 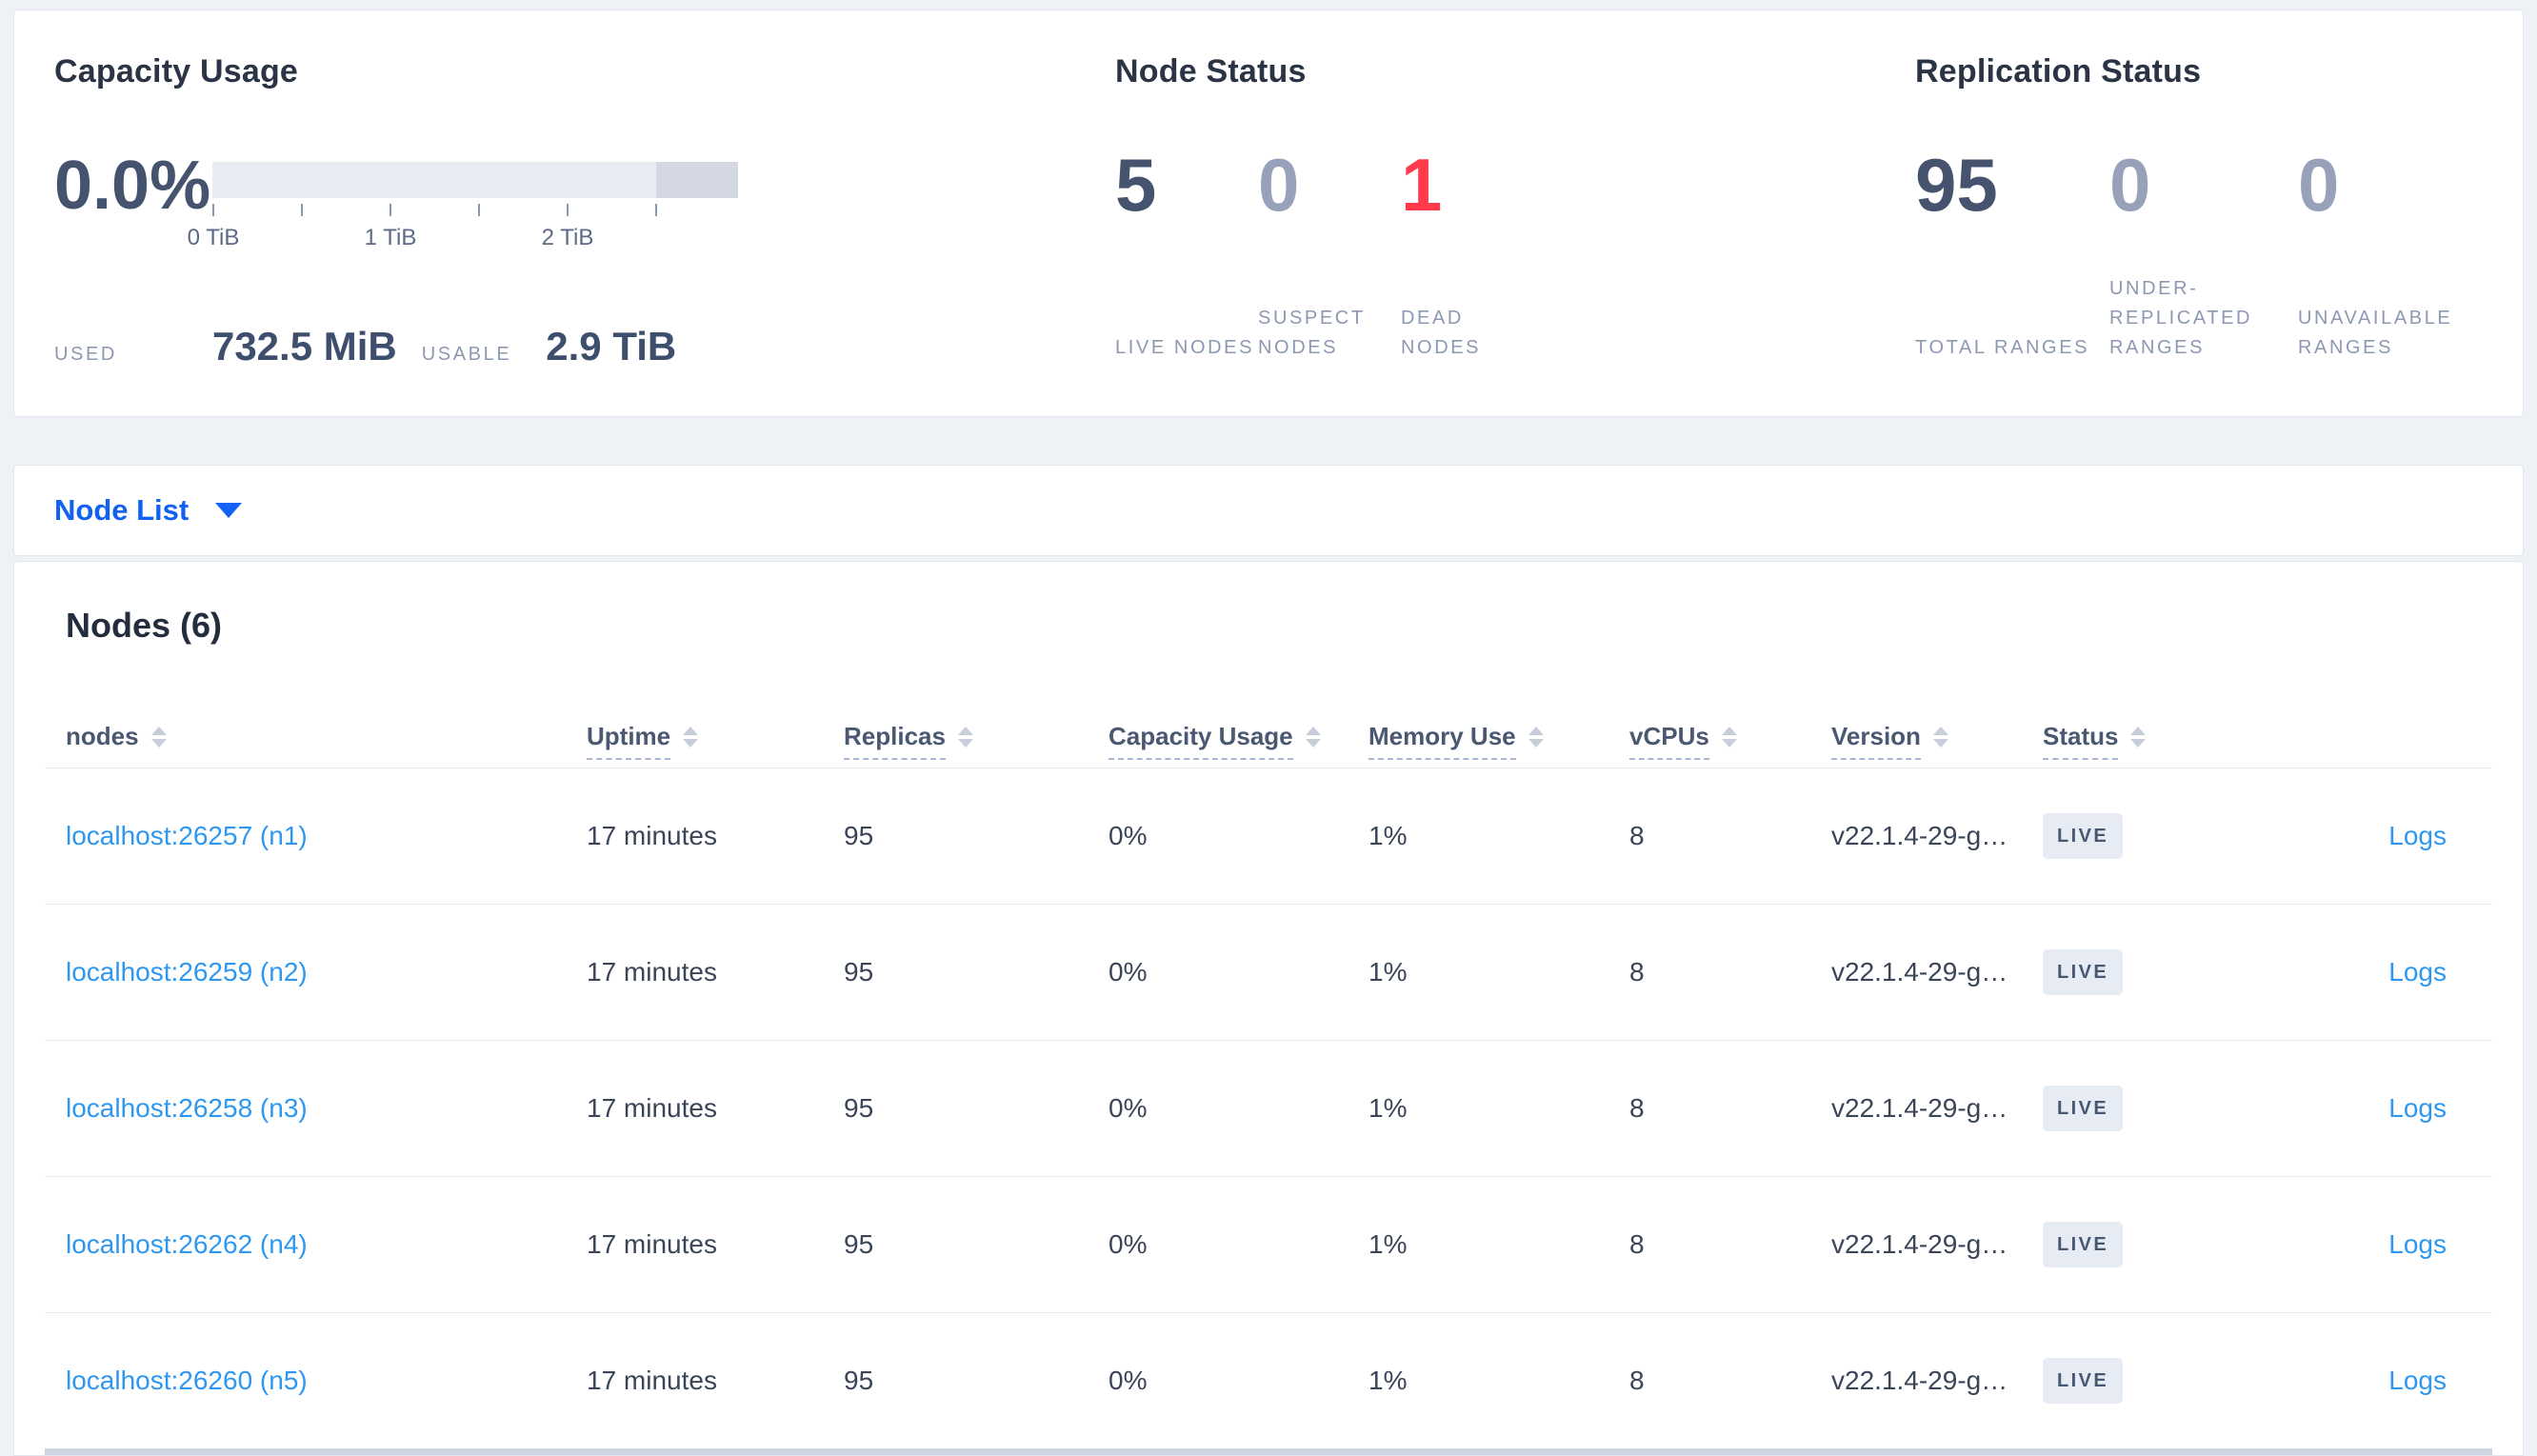 I want to click on suspect-nodes-stat: 0 SUSPECT NODES, so click(x=1312, y=250).